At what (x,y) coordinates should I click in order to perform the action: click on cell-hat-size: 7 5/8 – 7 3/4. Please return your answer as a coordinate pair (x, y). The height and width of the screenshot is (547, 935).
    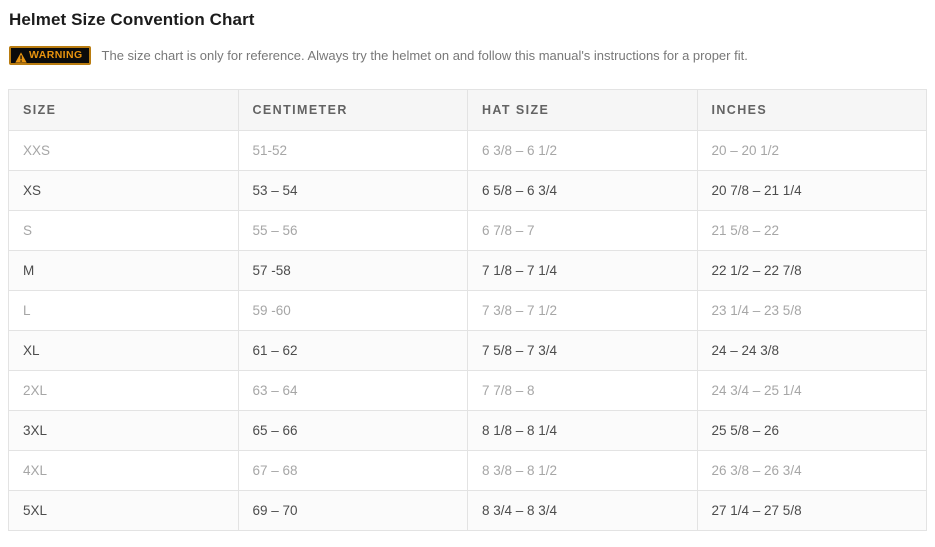
    Looking at the image, I should click on (582, 350).